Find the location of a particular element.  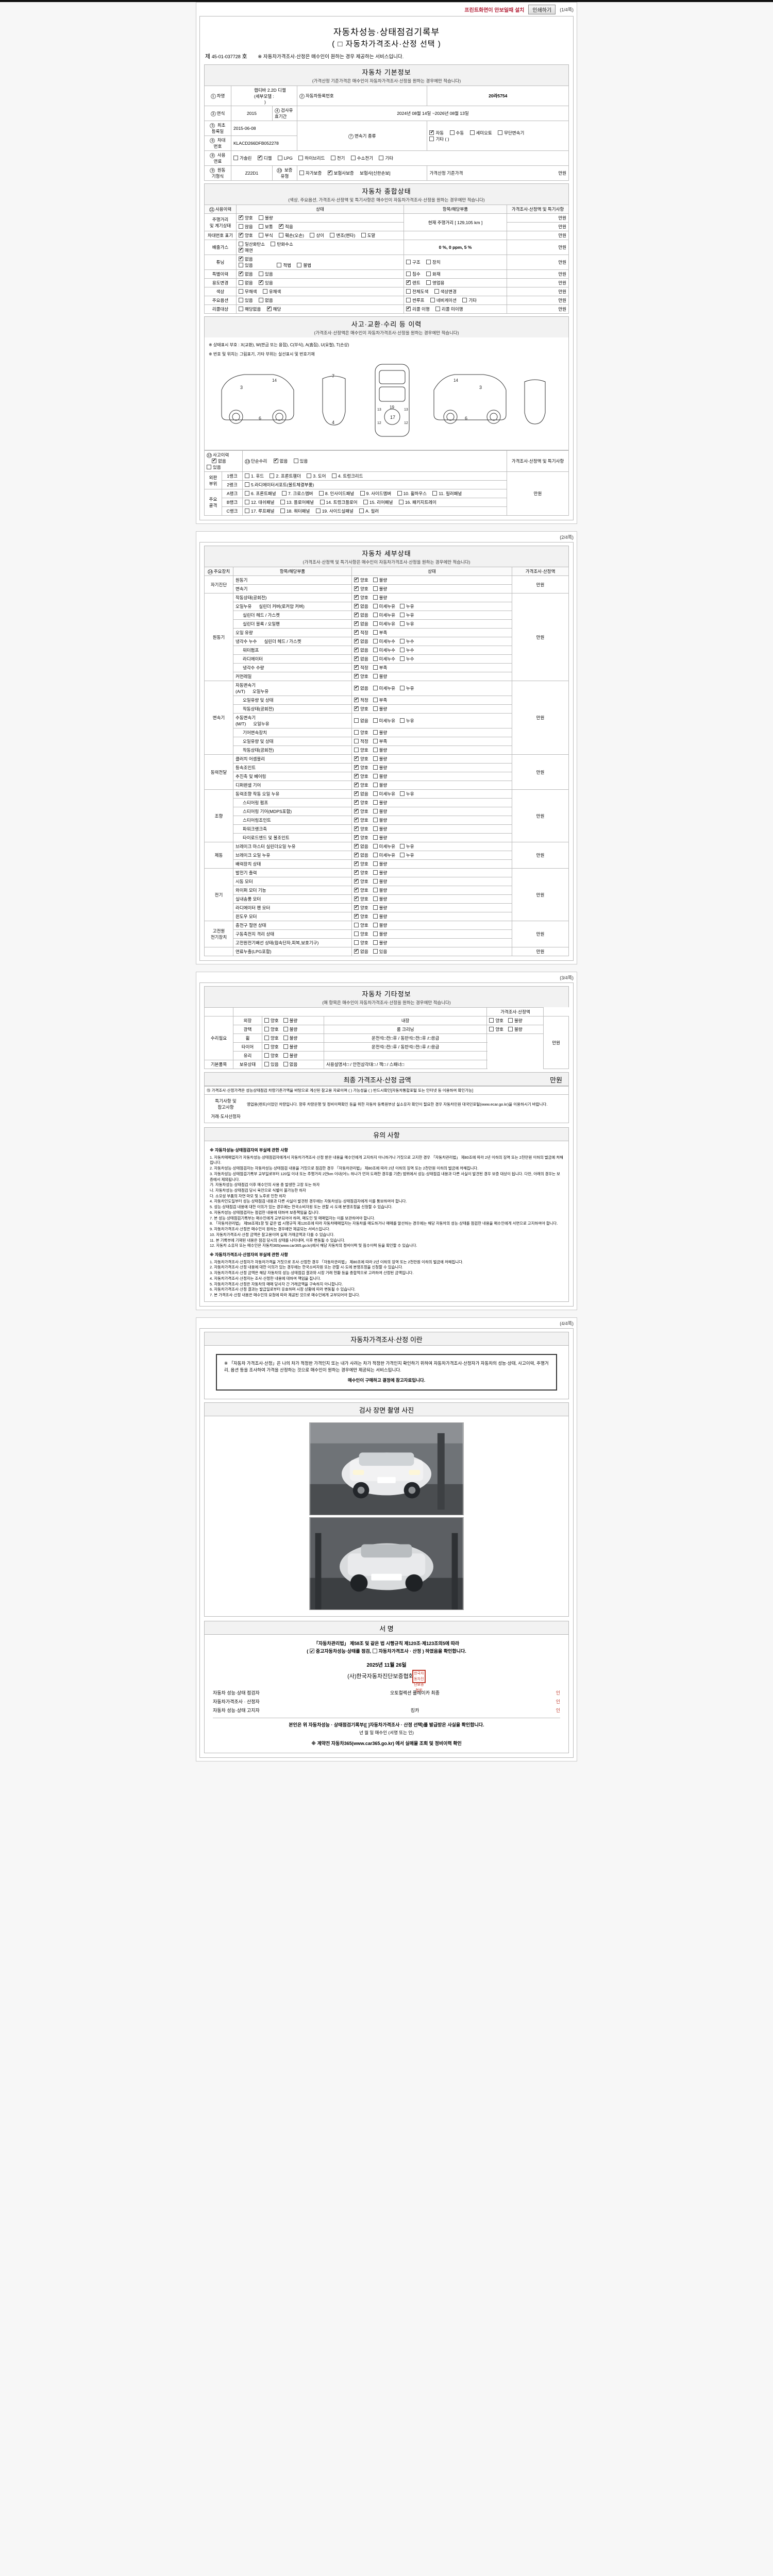

vinmark-4: 변조(변타) is located at coordinates (342, 235).